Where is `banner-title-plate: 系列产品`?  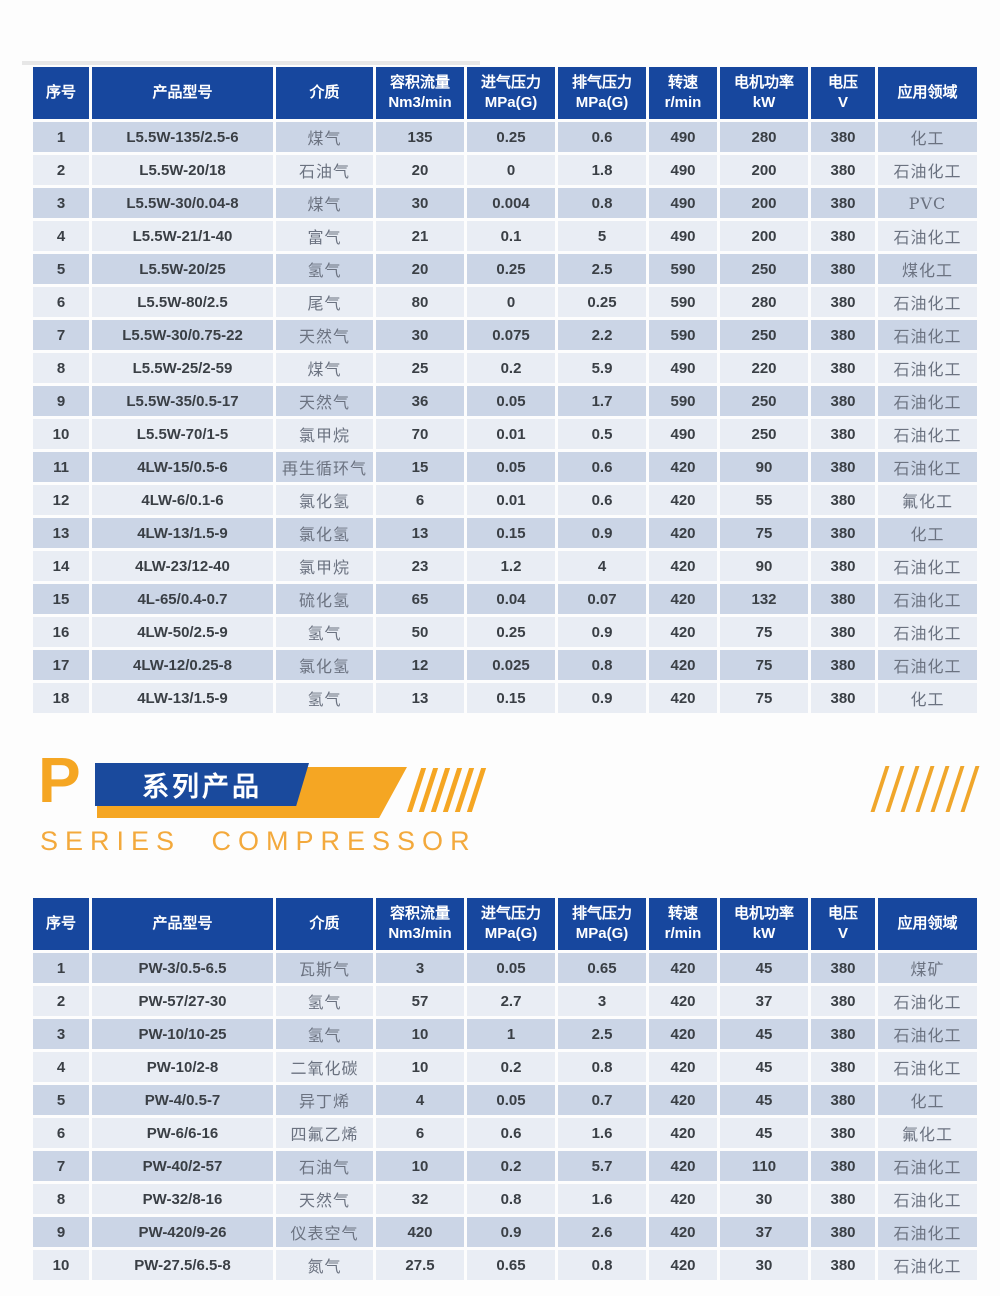
banner-title-plate: 系列产品 is located at coordinates (202, 784).